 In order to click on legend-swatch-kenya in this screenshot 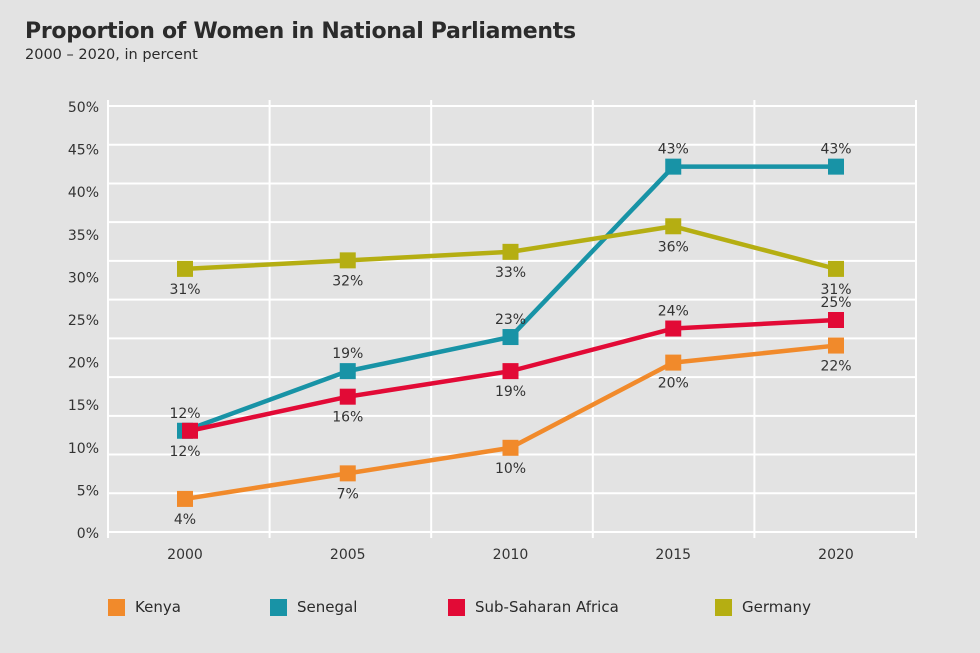, I will do `click(116, 607)`.